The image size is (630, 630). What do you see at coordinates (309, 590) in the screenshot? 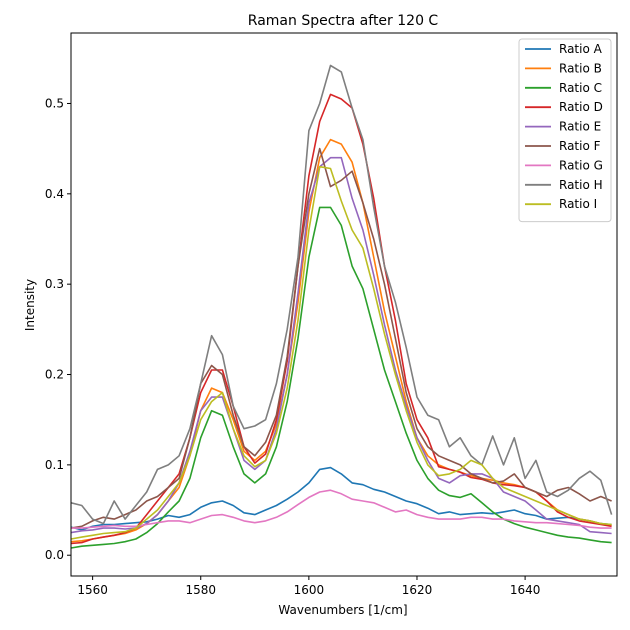
I see `x-tick-label: 1600` at bounding box center [309, 590].